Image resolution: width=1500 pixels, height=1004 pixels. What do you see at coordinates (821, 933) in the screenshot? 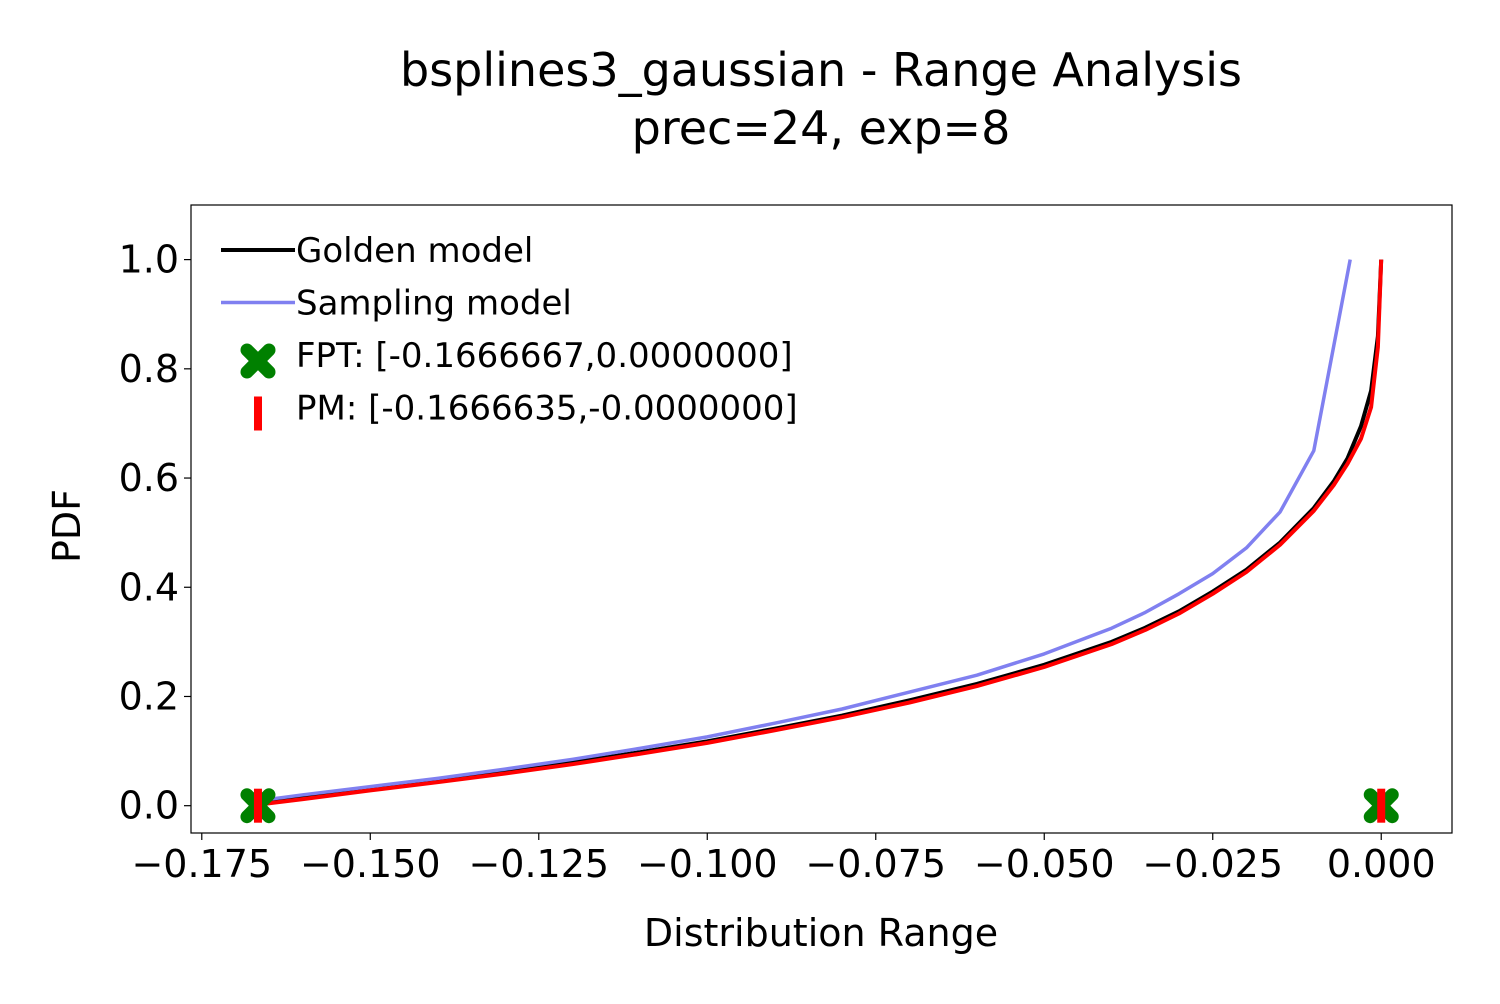
I see `x-axis-label: Distribution Range` at bounding box center [821, 933].